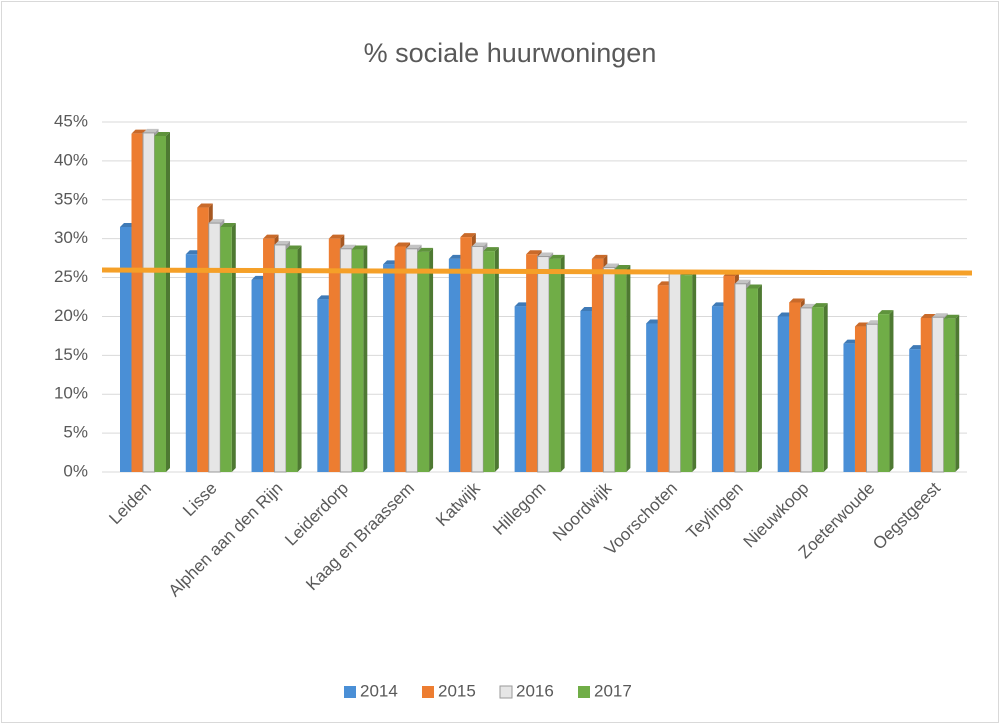  What do you see at coordinates (535, 690) in the screenshot?
I see `legend-label: 2016` at bounding box center [535, 690].